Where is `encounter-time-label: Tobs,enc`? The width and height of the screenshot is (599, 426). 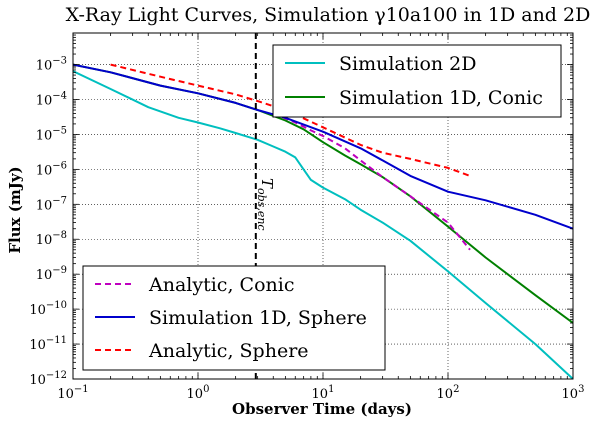 encounter-time-label: Tobs,enc is located at coordinates (265, 204).